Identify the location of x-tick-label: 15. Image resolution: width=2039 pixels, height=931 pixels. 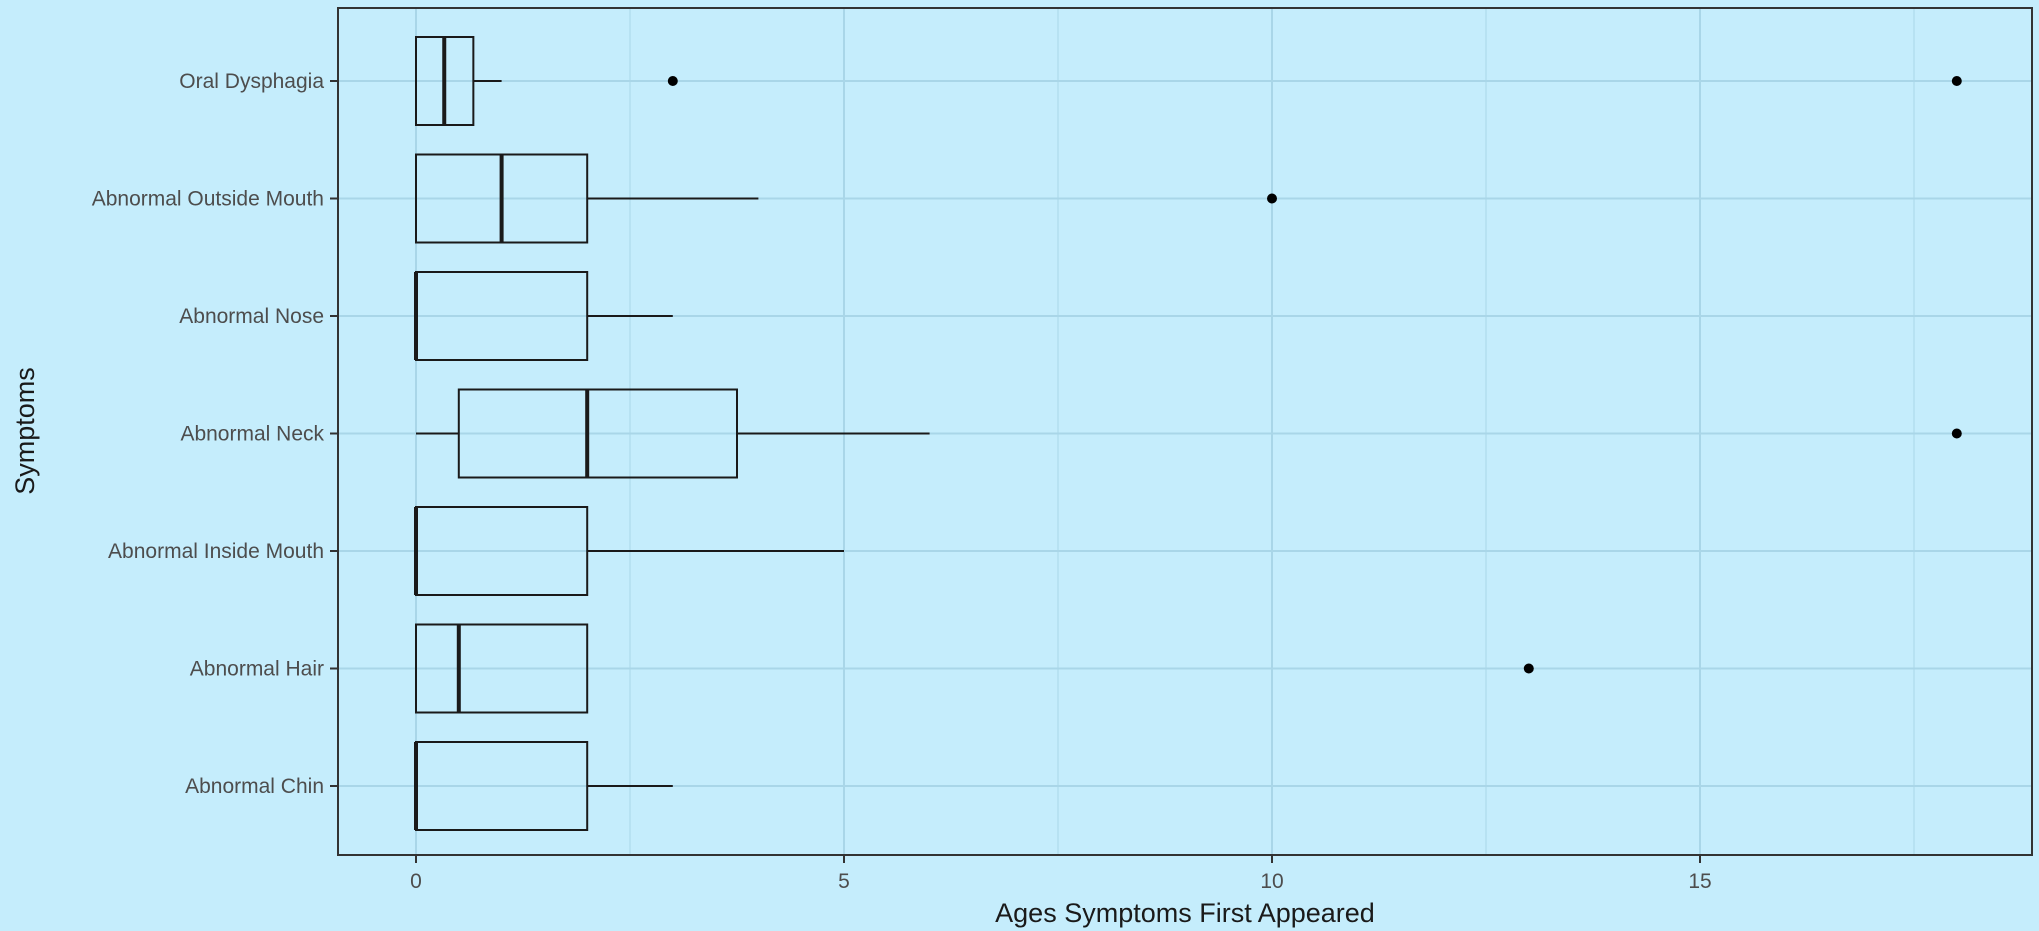
(1699, 881).